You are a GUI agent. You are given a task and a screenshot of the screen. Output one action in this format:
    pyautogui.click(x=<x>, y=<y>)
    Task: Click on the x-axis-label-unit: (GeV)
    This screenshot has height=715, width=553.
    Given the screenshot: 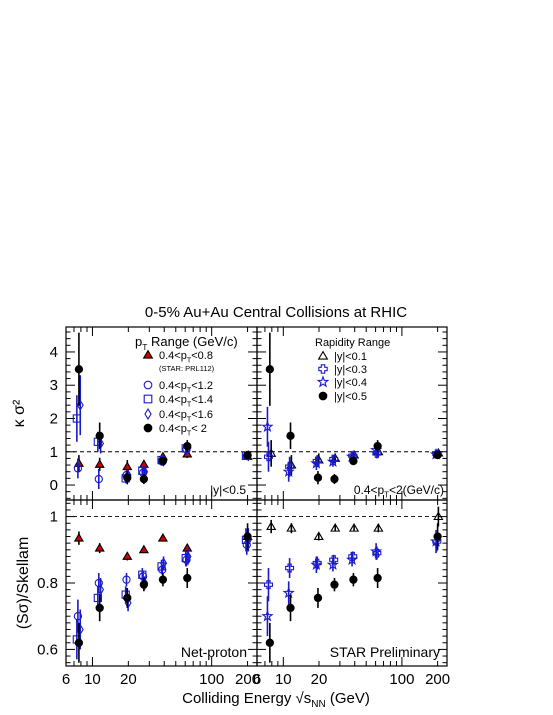 What is the action you would take?
    pyautogui.click(x=348, y=698)
    